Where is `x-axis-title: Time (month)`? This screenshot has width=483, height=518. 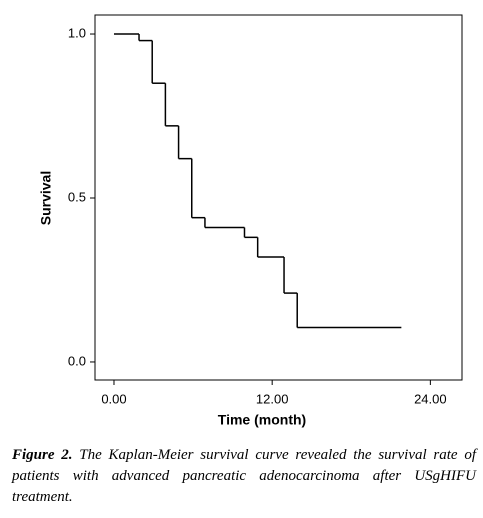 x-axis-title: Time (month) is located at coordinates (262, 420).